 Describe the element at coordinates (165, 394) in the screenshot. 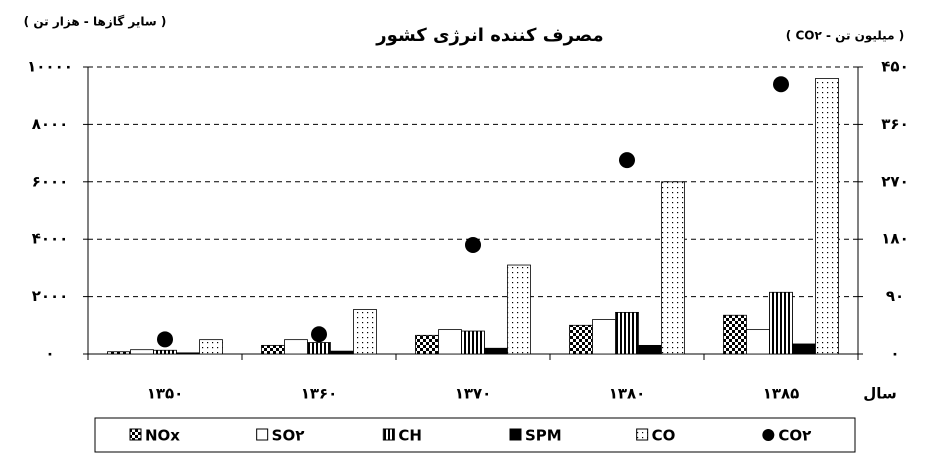

I see `x-tick-label: ۱۳۵۰` at that location.